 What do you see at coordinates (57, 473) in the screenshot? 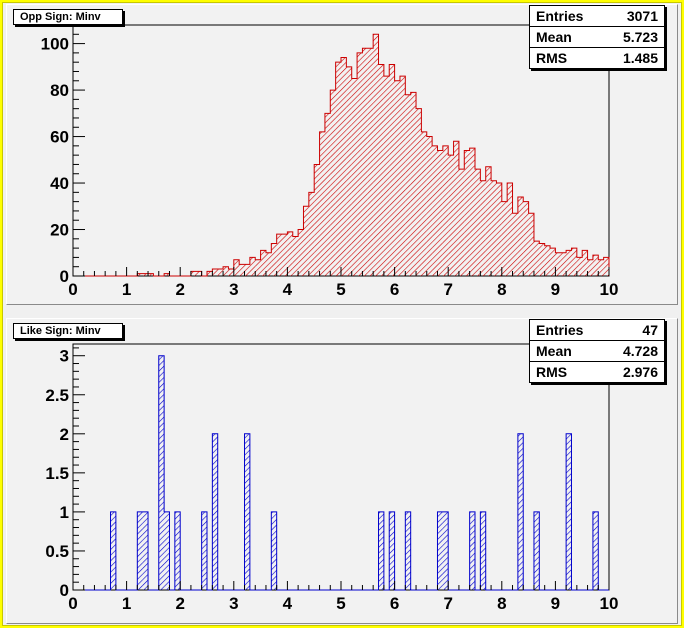
I see `y-tick-label: 1.5` at bounding box center [57, 473].